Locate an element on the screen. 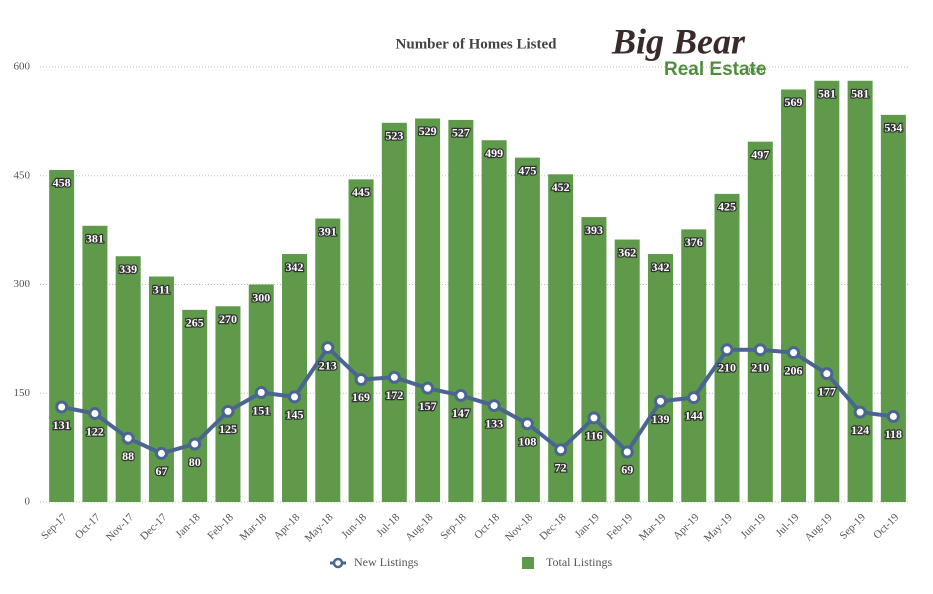 The width and height of the screenshot is (933, 594). logo: Big Bear Real Estate .com is located at coordinates (688, 50).